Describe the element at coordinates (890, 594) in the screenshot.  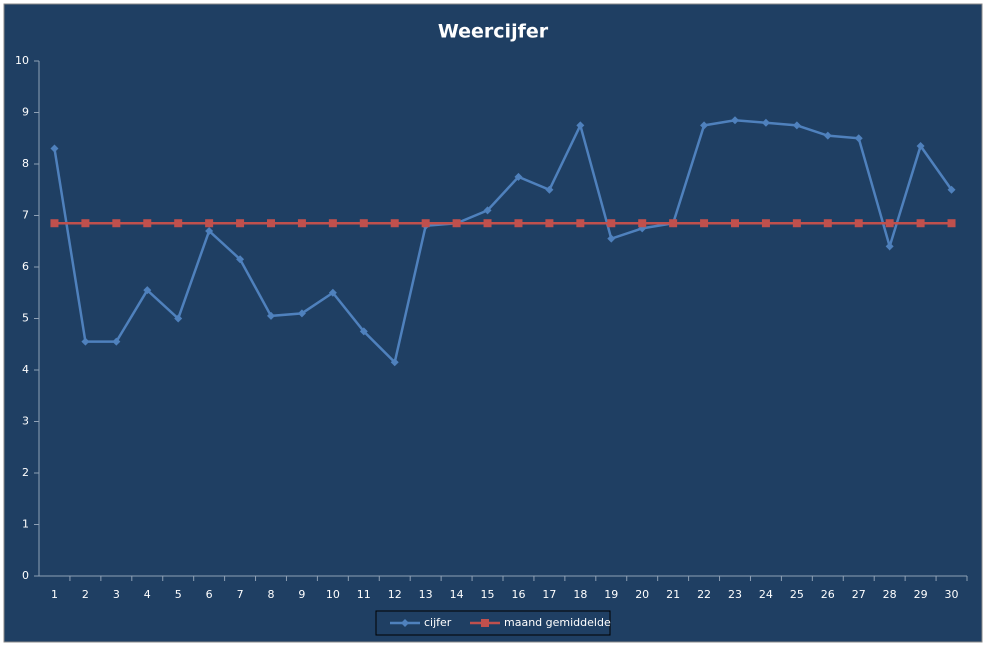
I see `x-tick-label: 28` at that location.